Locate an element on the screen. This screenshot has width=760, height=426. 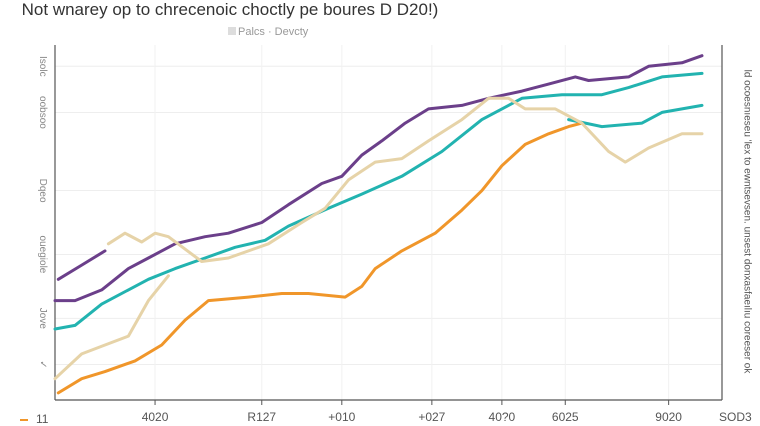
x-tick-label: +027 is located at coordinates (431, 417).